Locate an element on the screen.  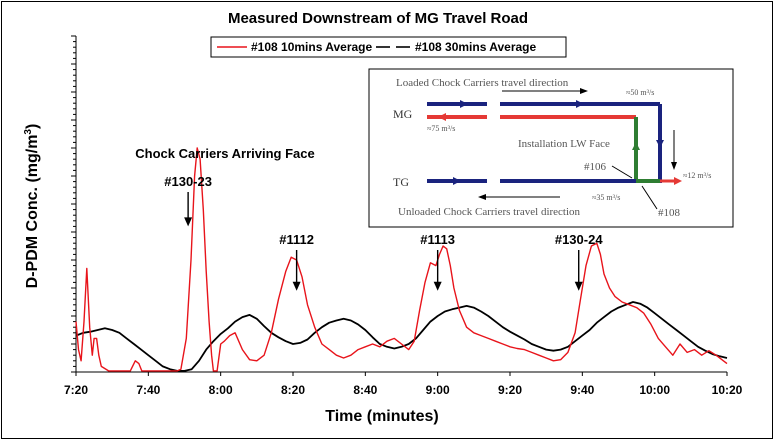
y-axis-label: D-PDM Conc. (mg/m3) is located at coordinates (32, 206).